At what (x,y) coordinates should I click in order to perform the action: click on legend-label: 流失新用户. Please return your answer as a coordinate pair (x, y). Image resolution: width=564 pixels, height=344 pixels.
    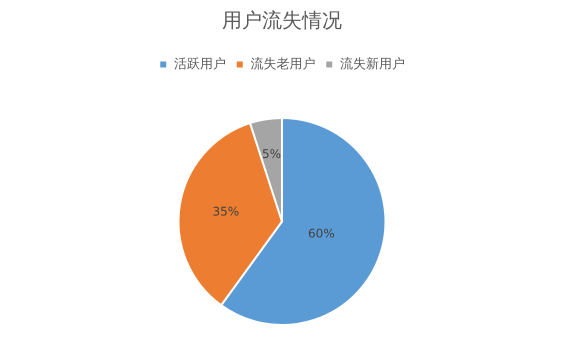
    Looking at the image, I should click on (372, 64).